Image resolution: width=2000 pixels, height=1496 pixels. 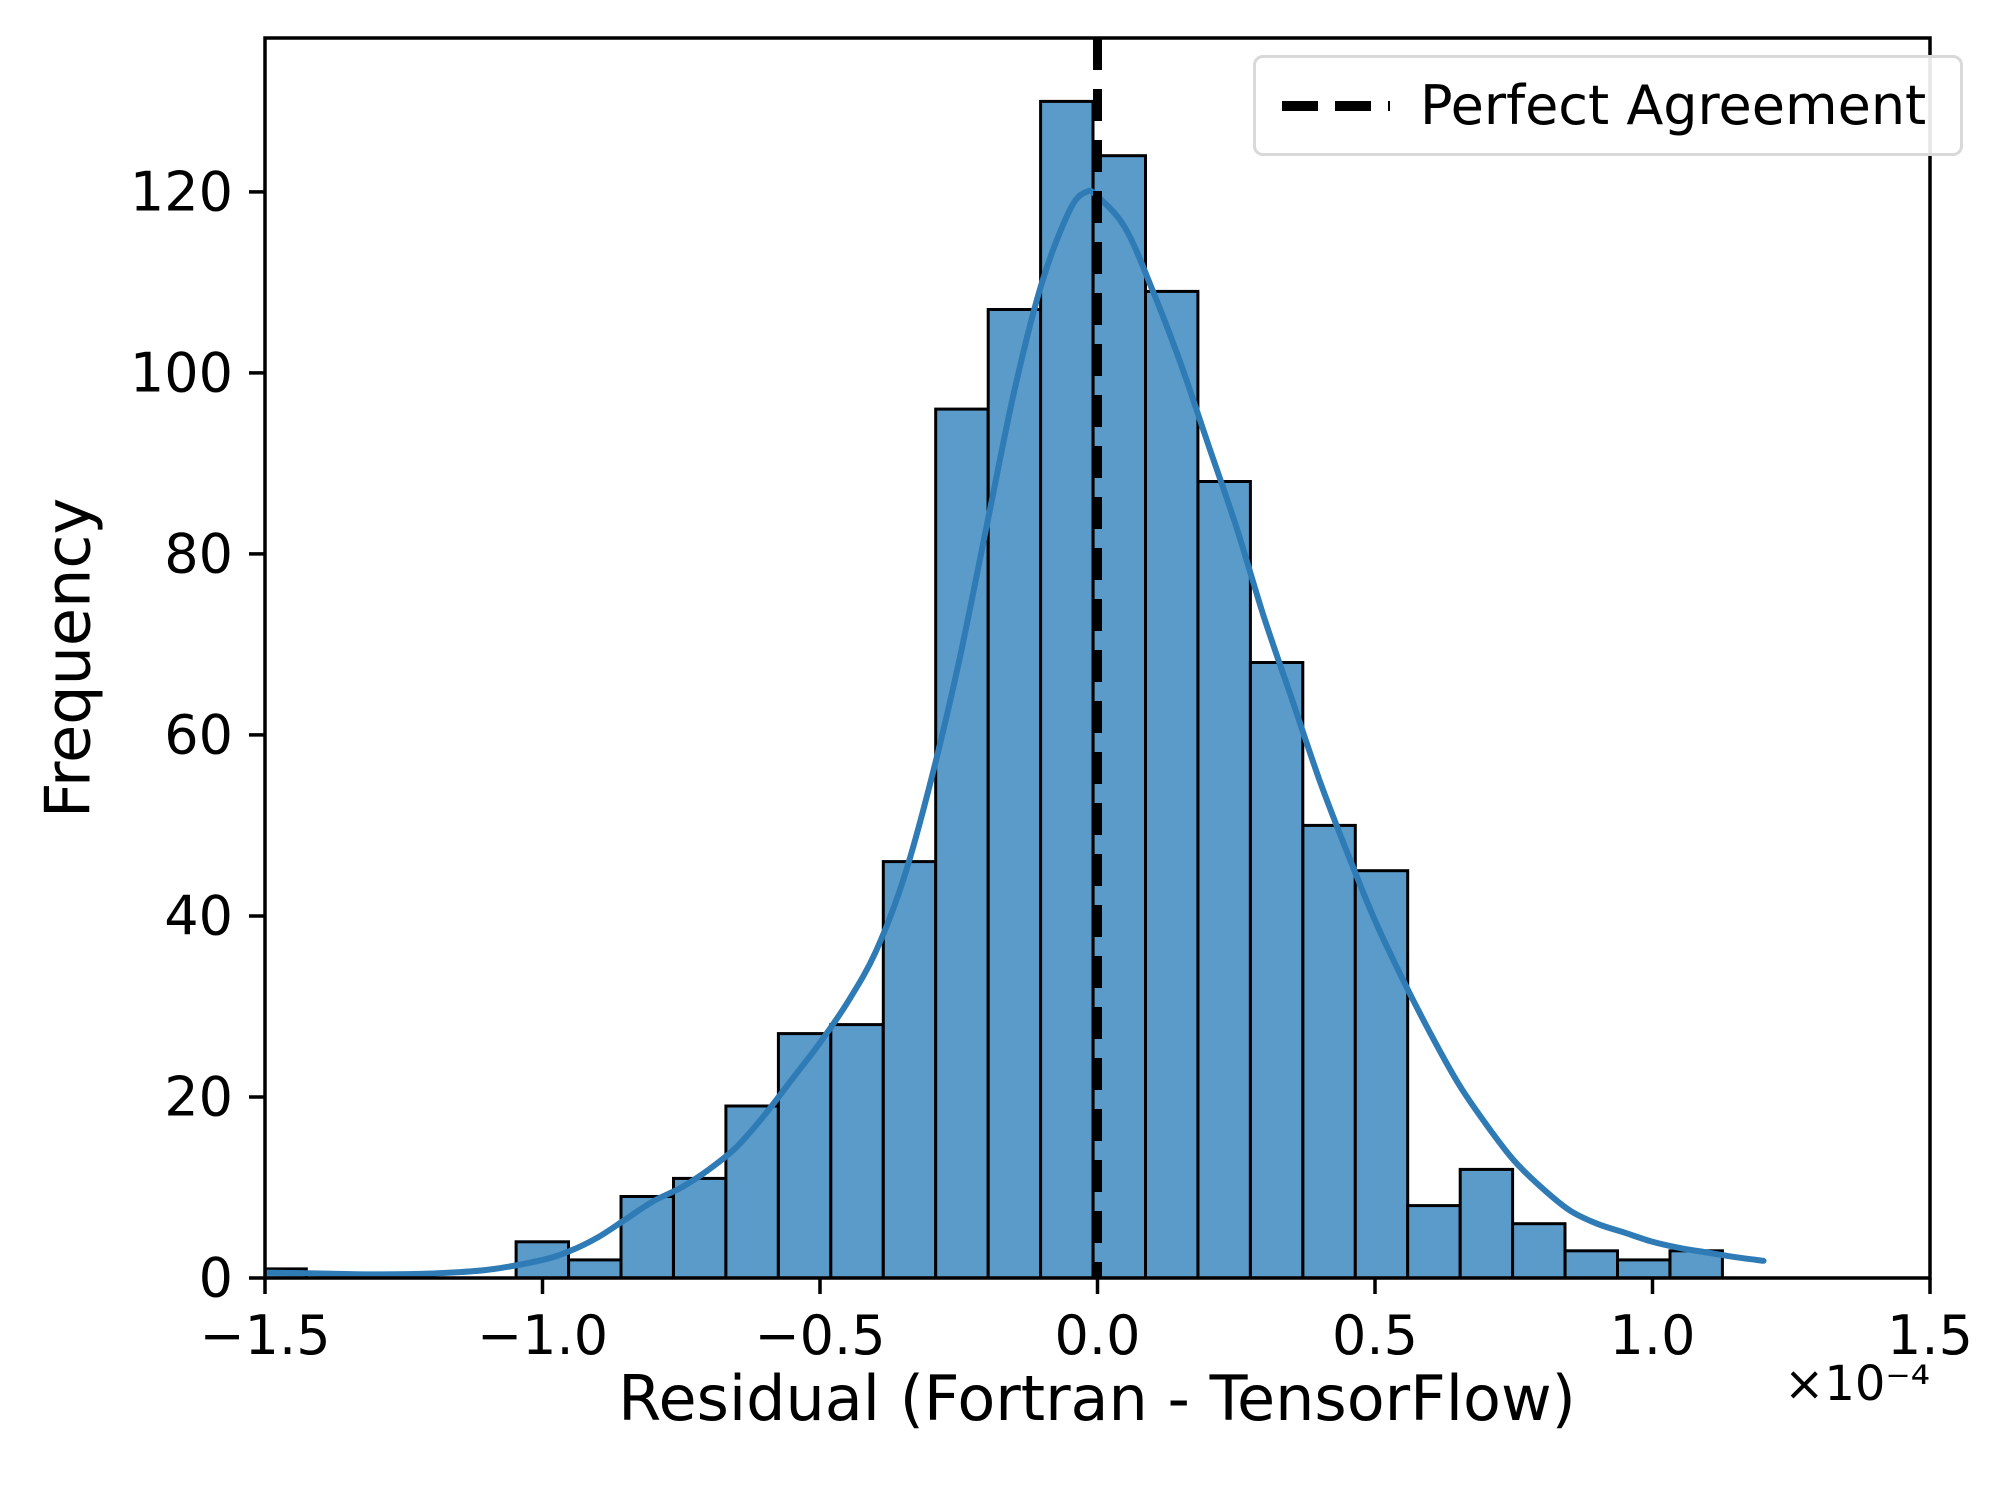 What do you see at coordinates (1375, 1335) in the screenshot?
I see `x-tick-label: 0.5` at bounding box center [1375, 1335].